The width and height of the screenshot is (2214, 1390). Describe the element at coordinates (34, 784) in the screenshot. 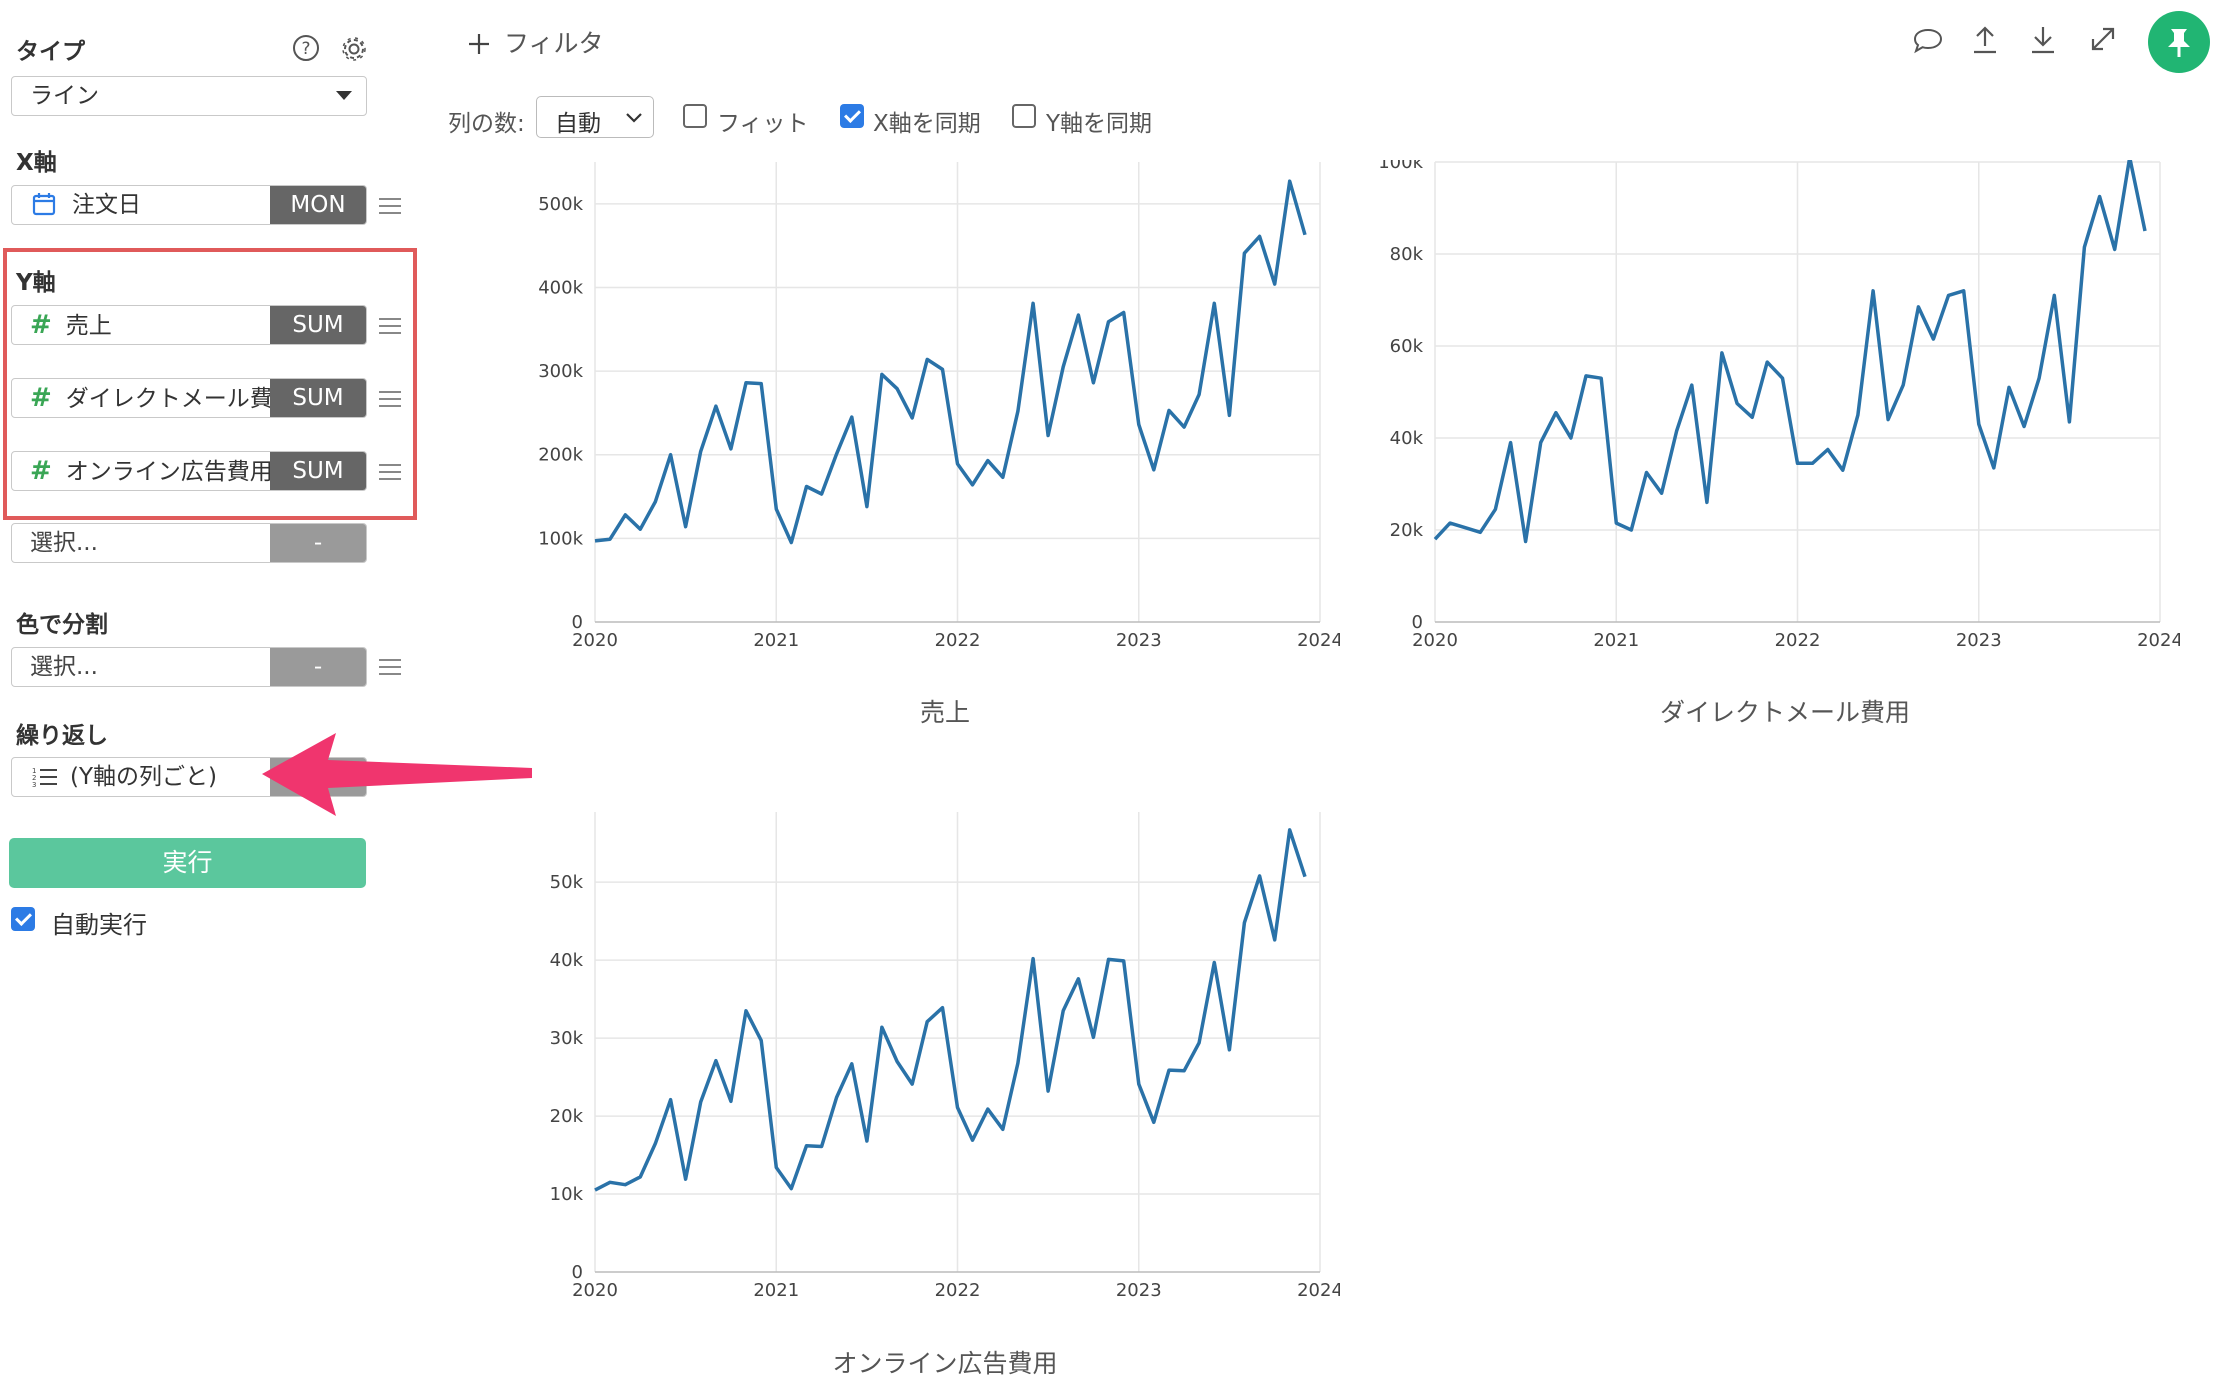

I see `svg-text: 3` at that location.